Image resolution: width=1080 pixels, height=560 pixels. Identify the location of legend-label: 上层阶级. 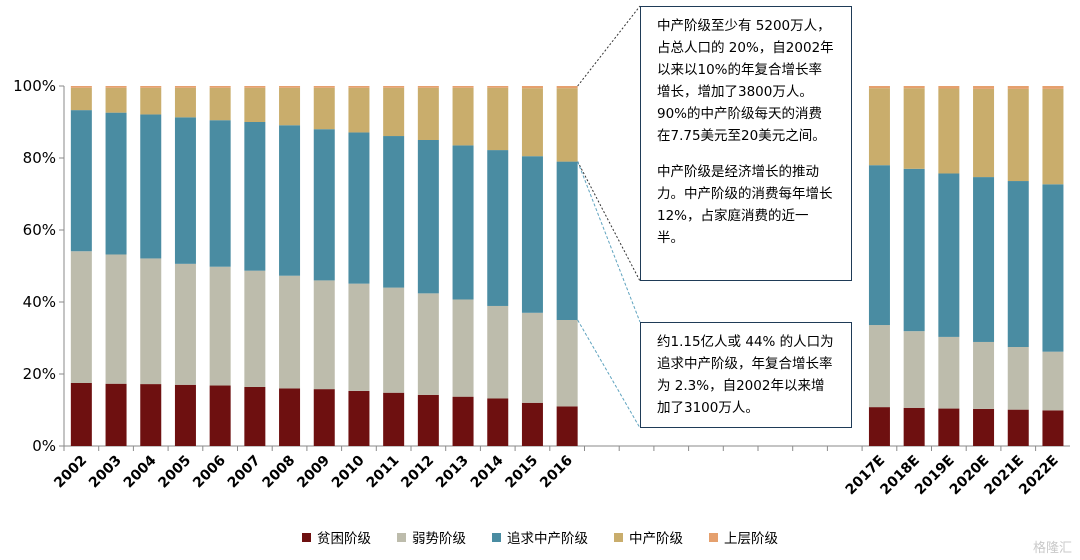
(751, 539).